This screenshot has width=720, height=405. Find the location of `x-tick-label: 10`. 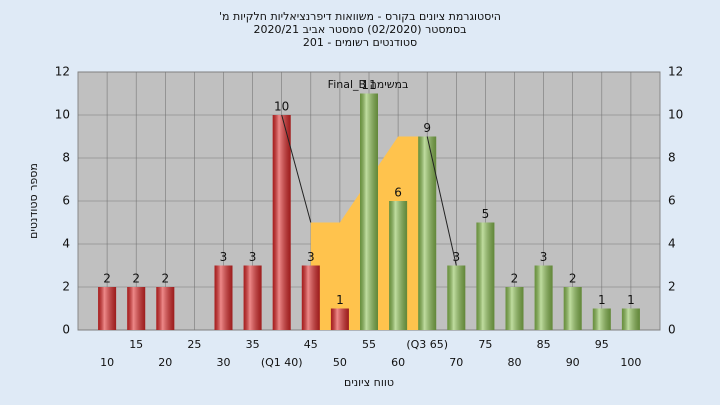

x-tick-label: 10 is located at coordinates (107, 362).